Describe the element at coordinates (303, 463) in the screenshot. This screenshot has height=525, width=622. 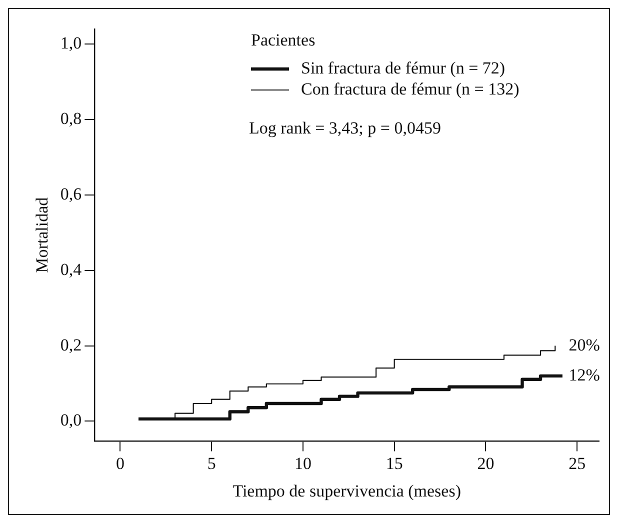
I see `x-tick-label: 10` at that location.